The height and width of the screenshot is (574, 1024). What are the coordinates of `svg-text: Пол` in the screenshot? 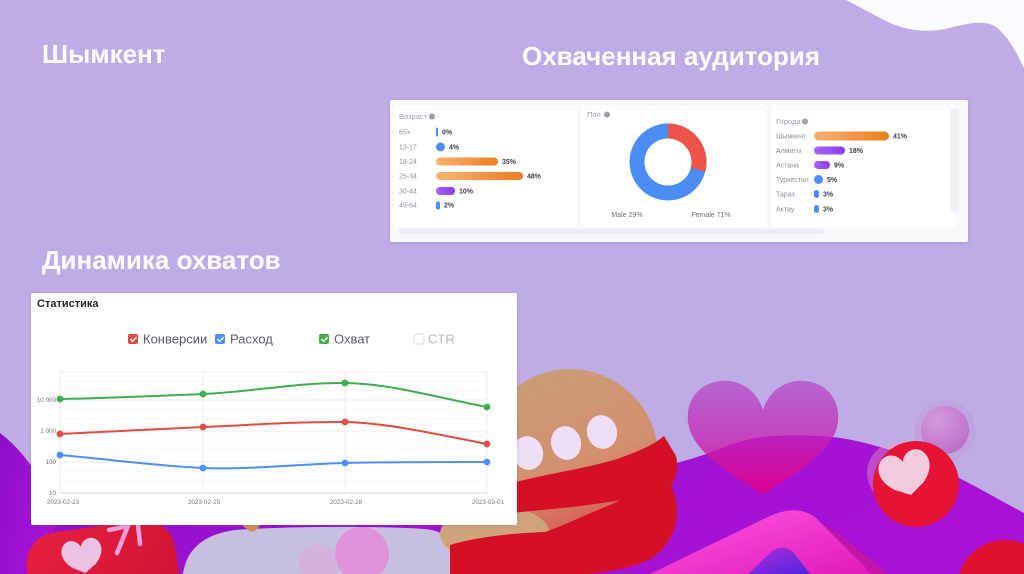 It's located at (594, 114).